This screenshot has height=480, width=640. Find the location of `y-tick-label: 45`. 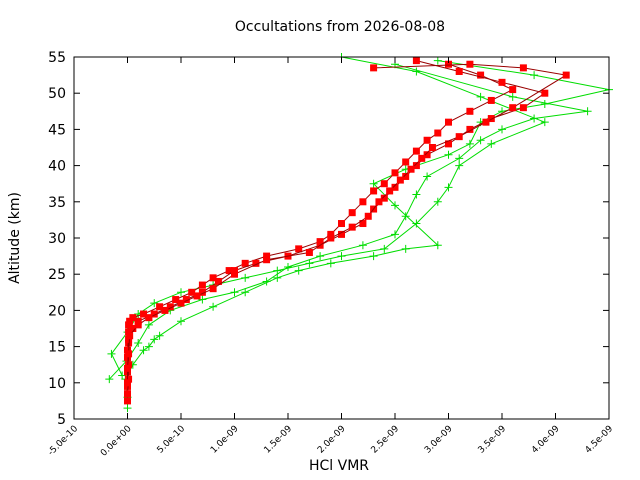

y-tick-label: 45 is located at coordinates (57, 130).